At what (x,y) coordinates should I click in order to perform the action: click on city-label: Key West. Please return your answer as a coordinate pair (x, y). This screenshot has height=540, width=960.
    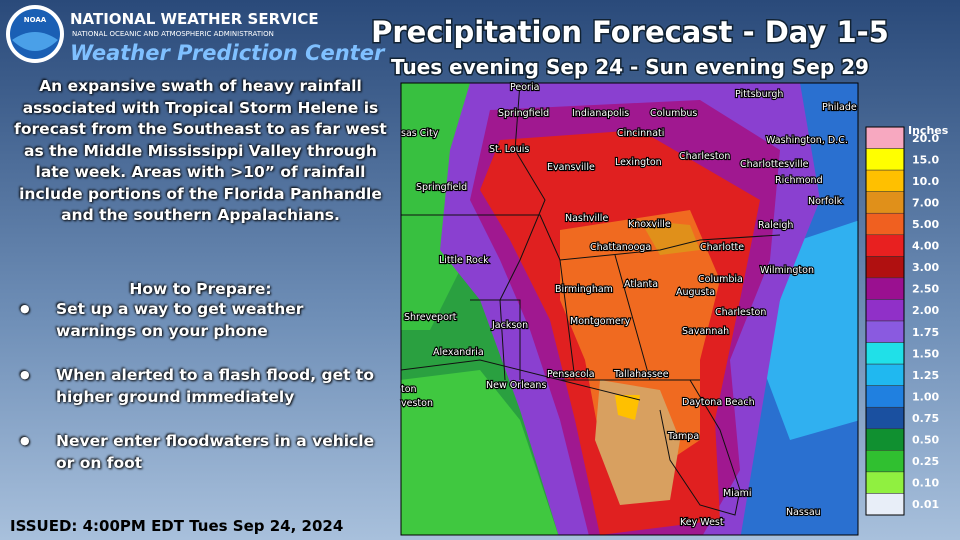
    Looking at the image, I should click on (702, 522).